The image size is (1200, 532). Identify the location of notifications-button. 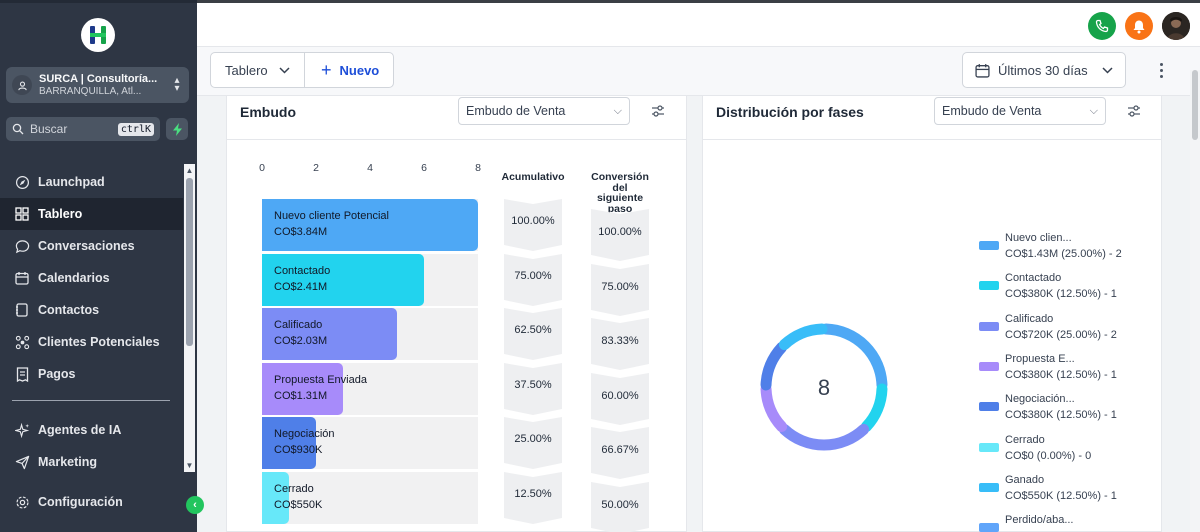
(1139, 26).